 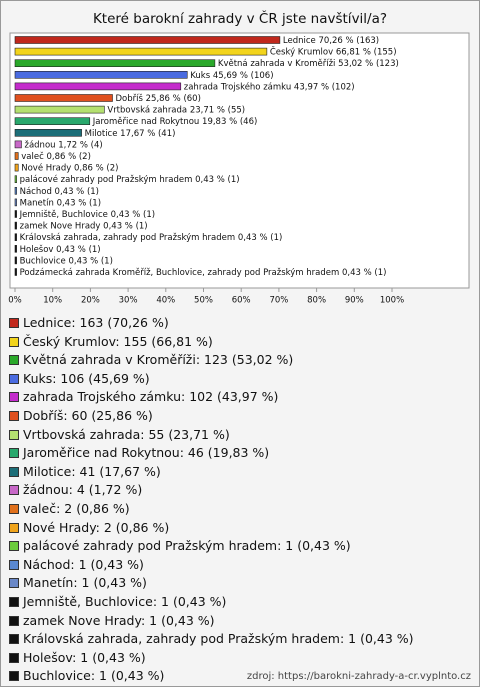 I want to click on bar-label: Vrtbovská zahrada 23,71 % (55), so click(x=176, y=110).